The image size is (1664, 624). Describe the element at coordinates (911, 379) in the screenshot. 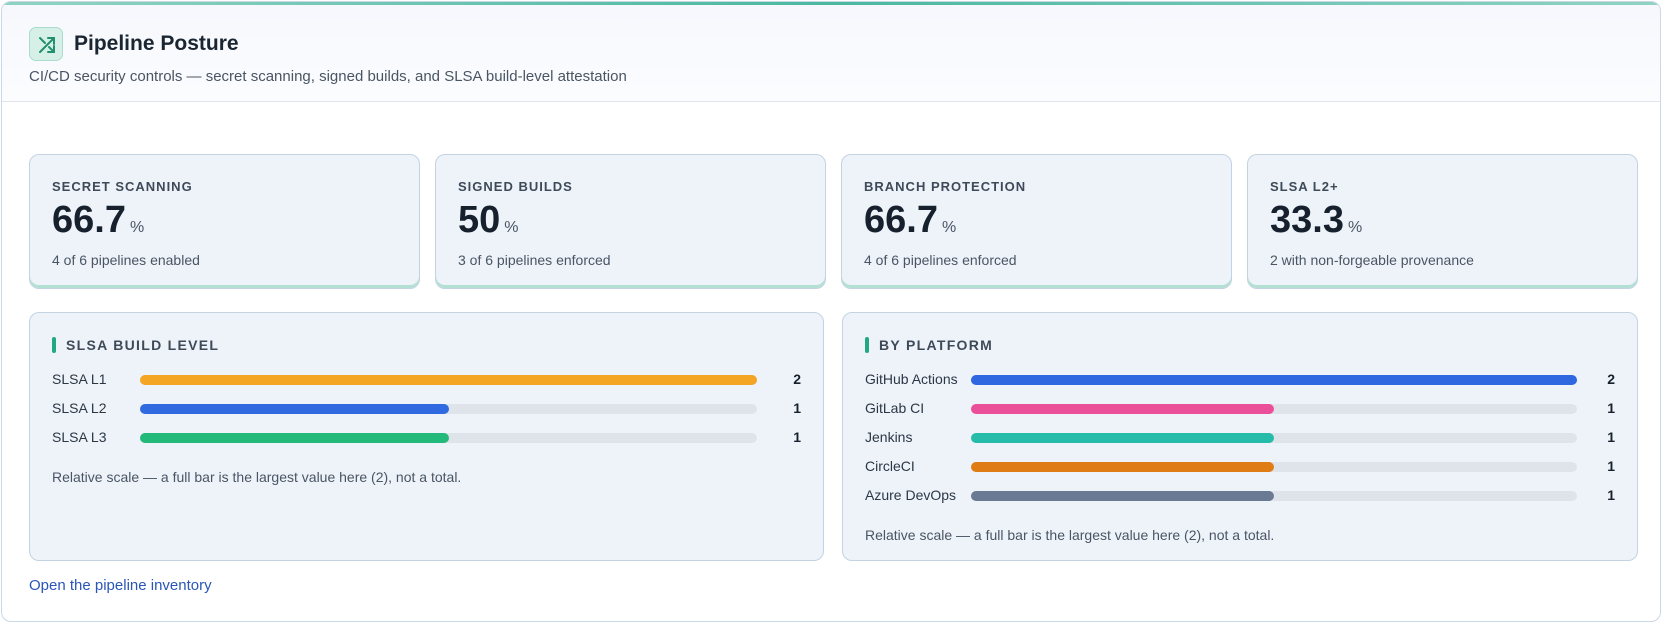

I see `bar-label: GitHub Actions` at that location.